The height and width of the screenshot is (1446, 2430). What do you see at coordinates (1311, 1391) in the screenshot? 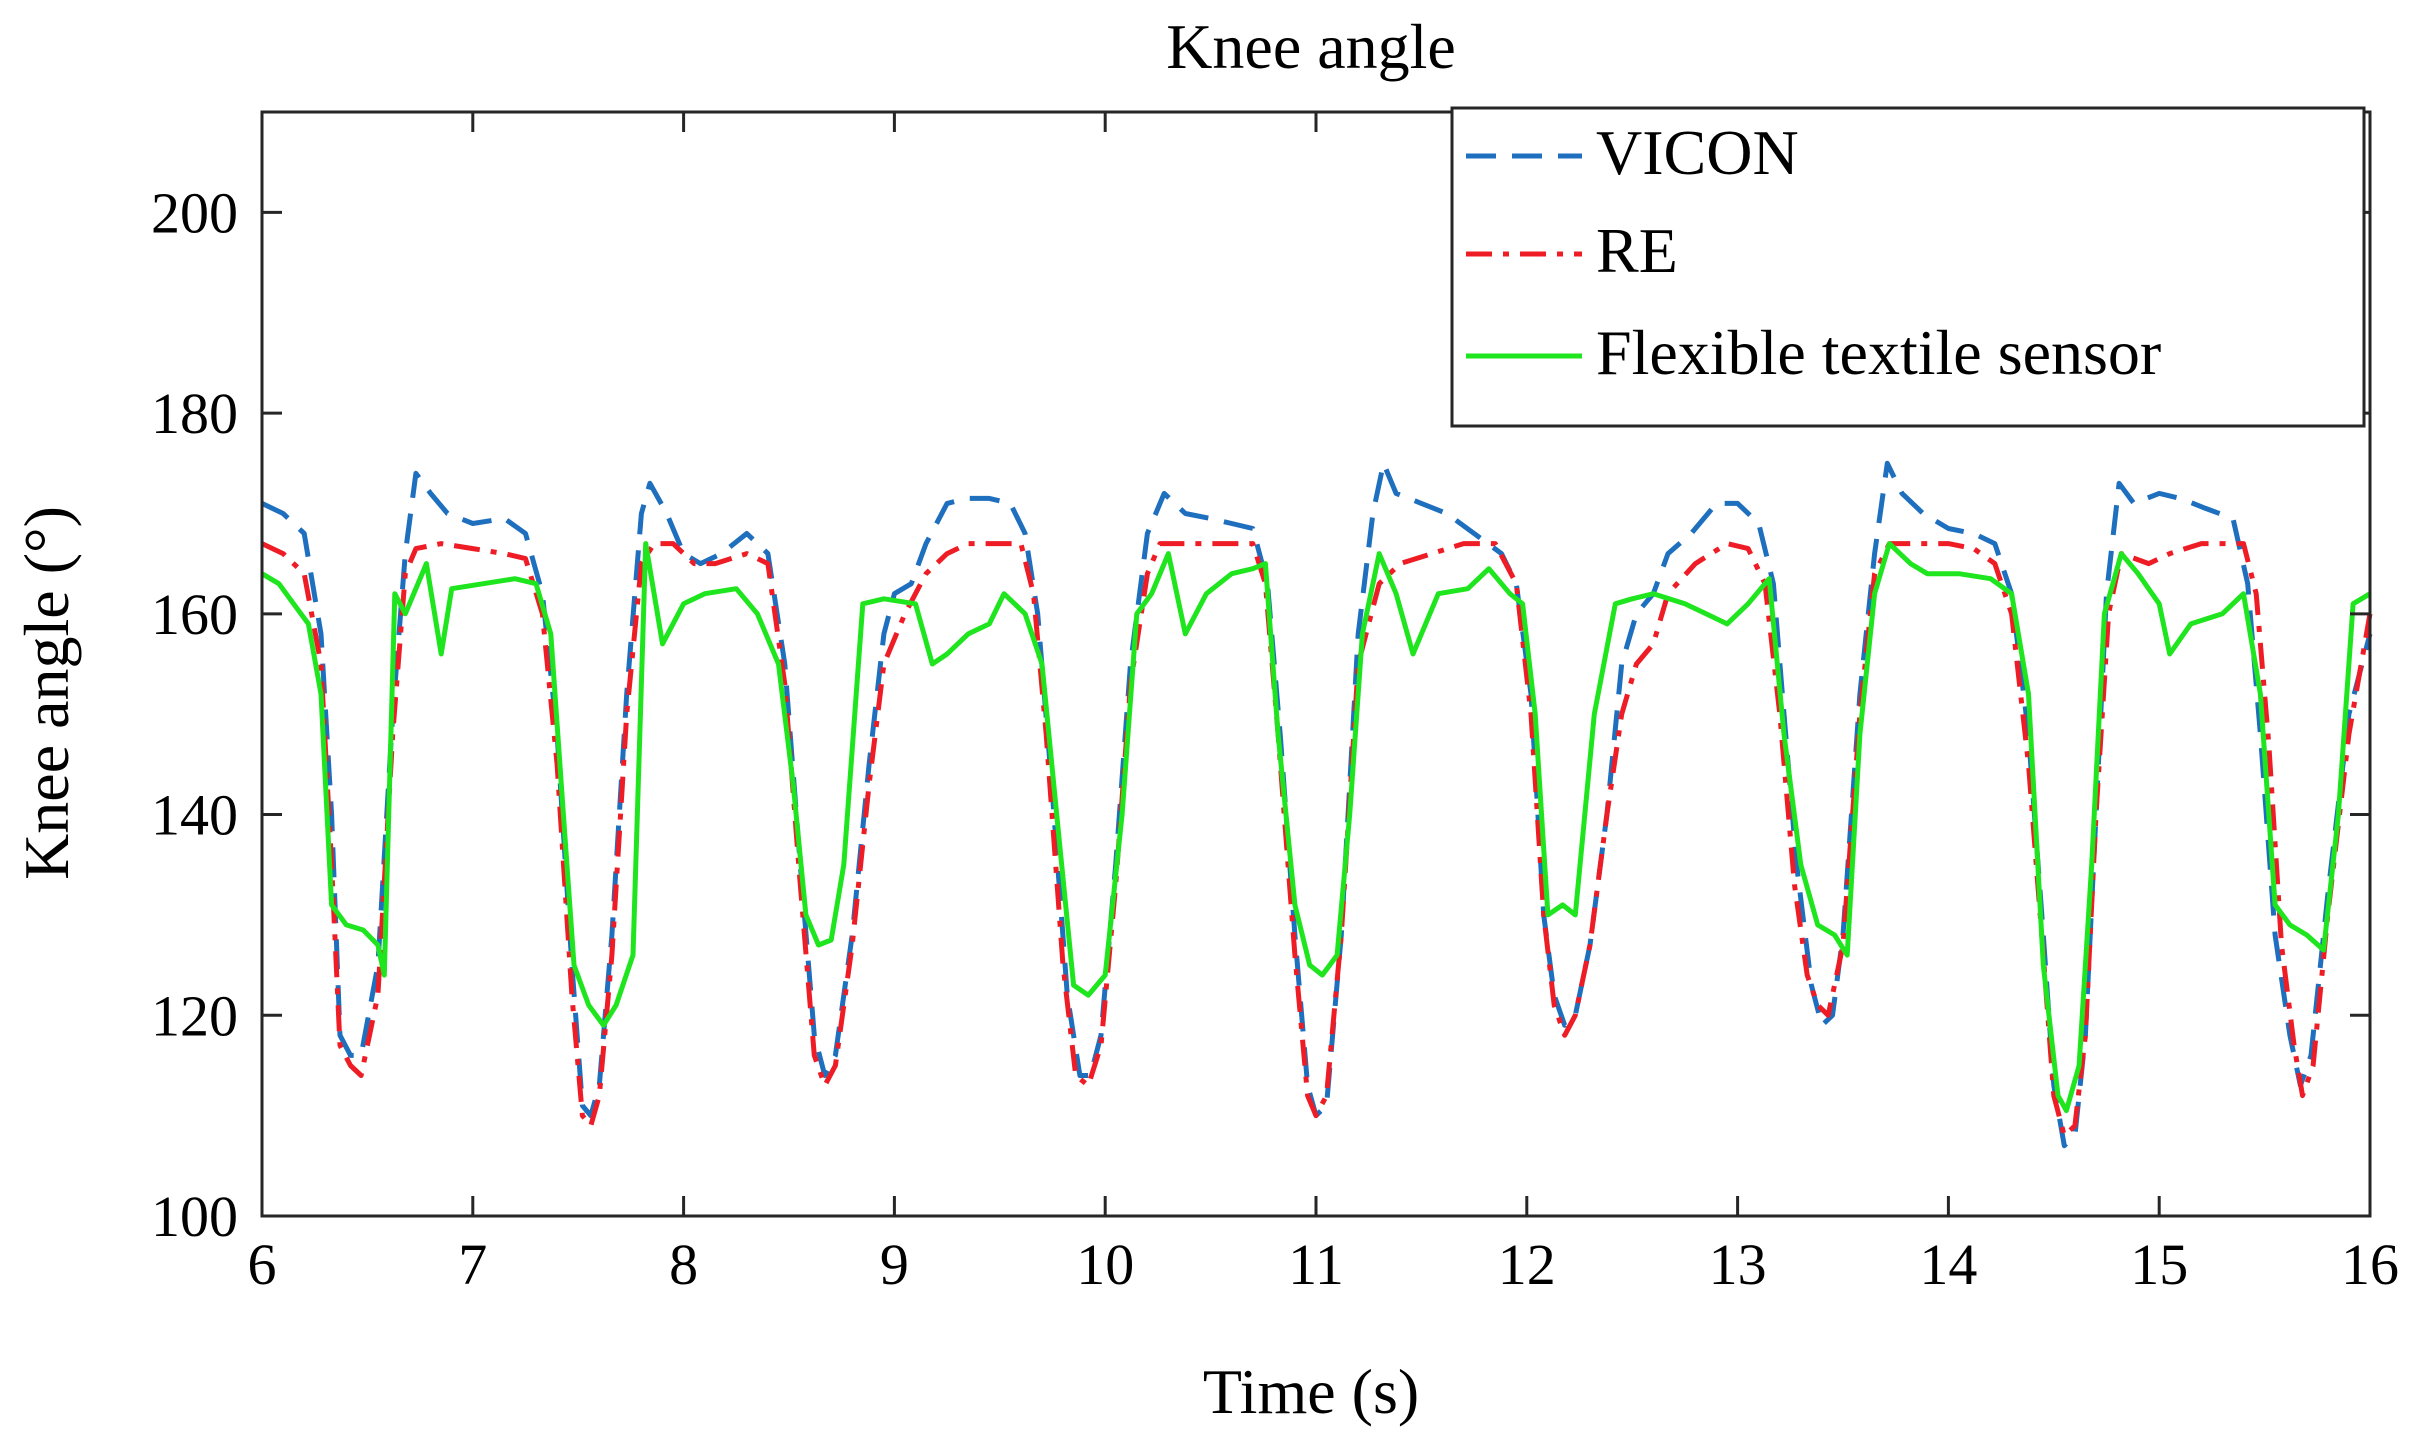
I see `x-axis-label: Time (s)` at bounding box center [1311, 1391].